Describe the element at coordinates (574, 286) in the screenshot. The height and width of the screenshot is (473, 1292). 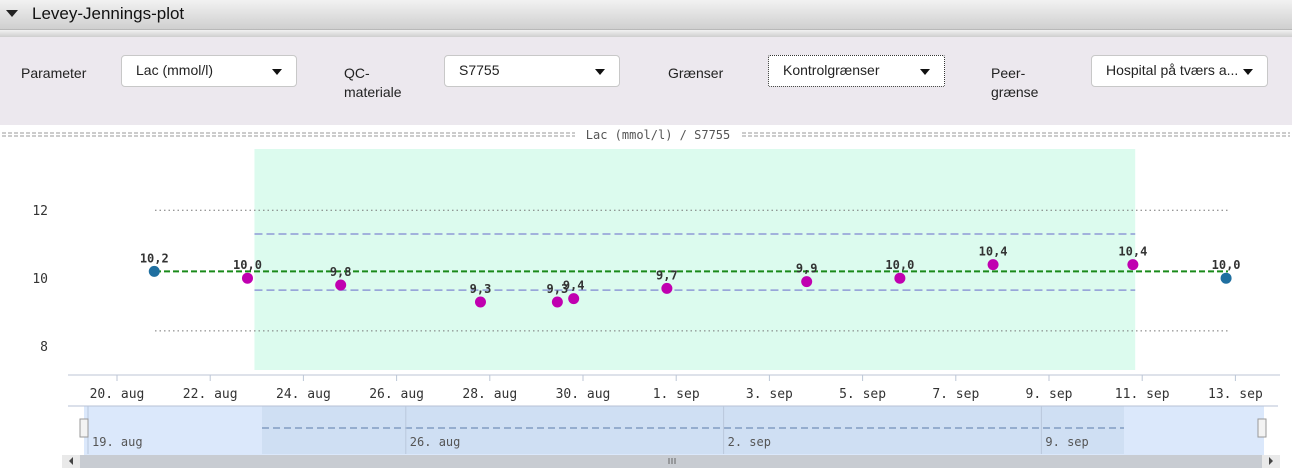
I see `data-label: 9,4` at that location.